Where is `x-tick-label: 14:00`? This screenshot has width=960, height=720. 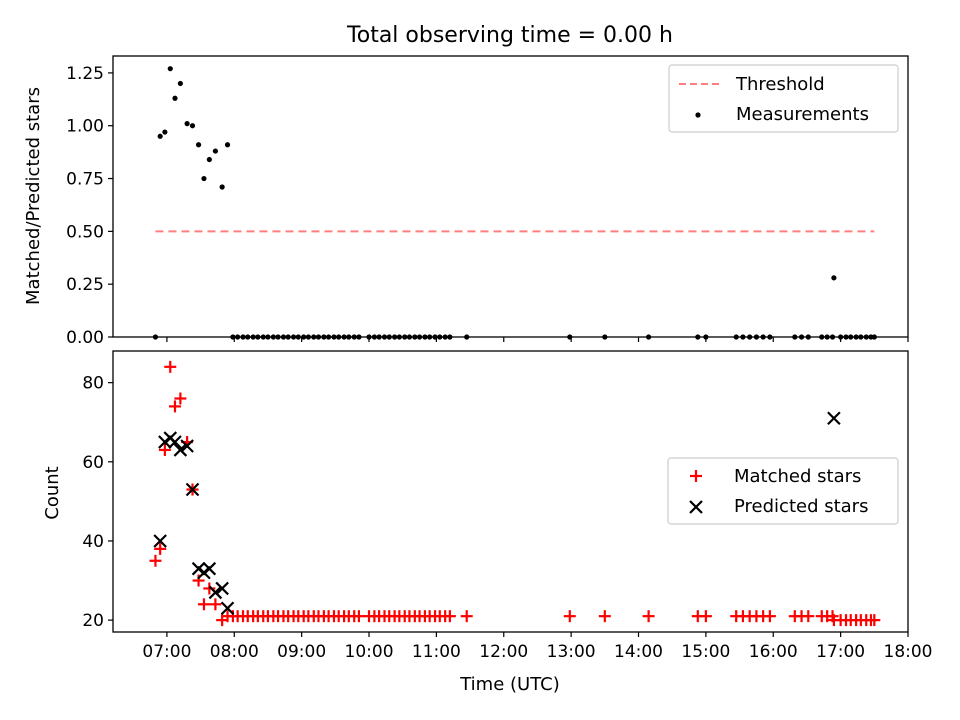
x-tick-label: 14:00 is located at coordinates (638, 652).